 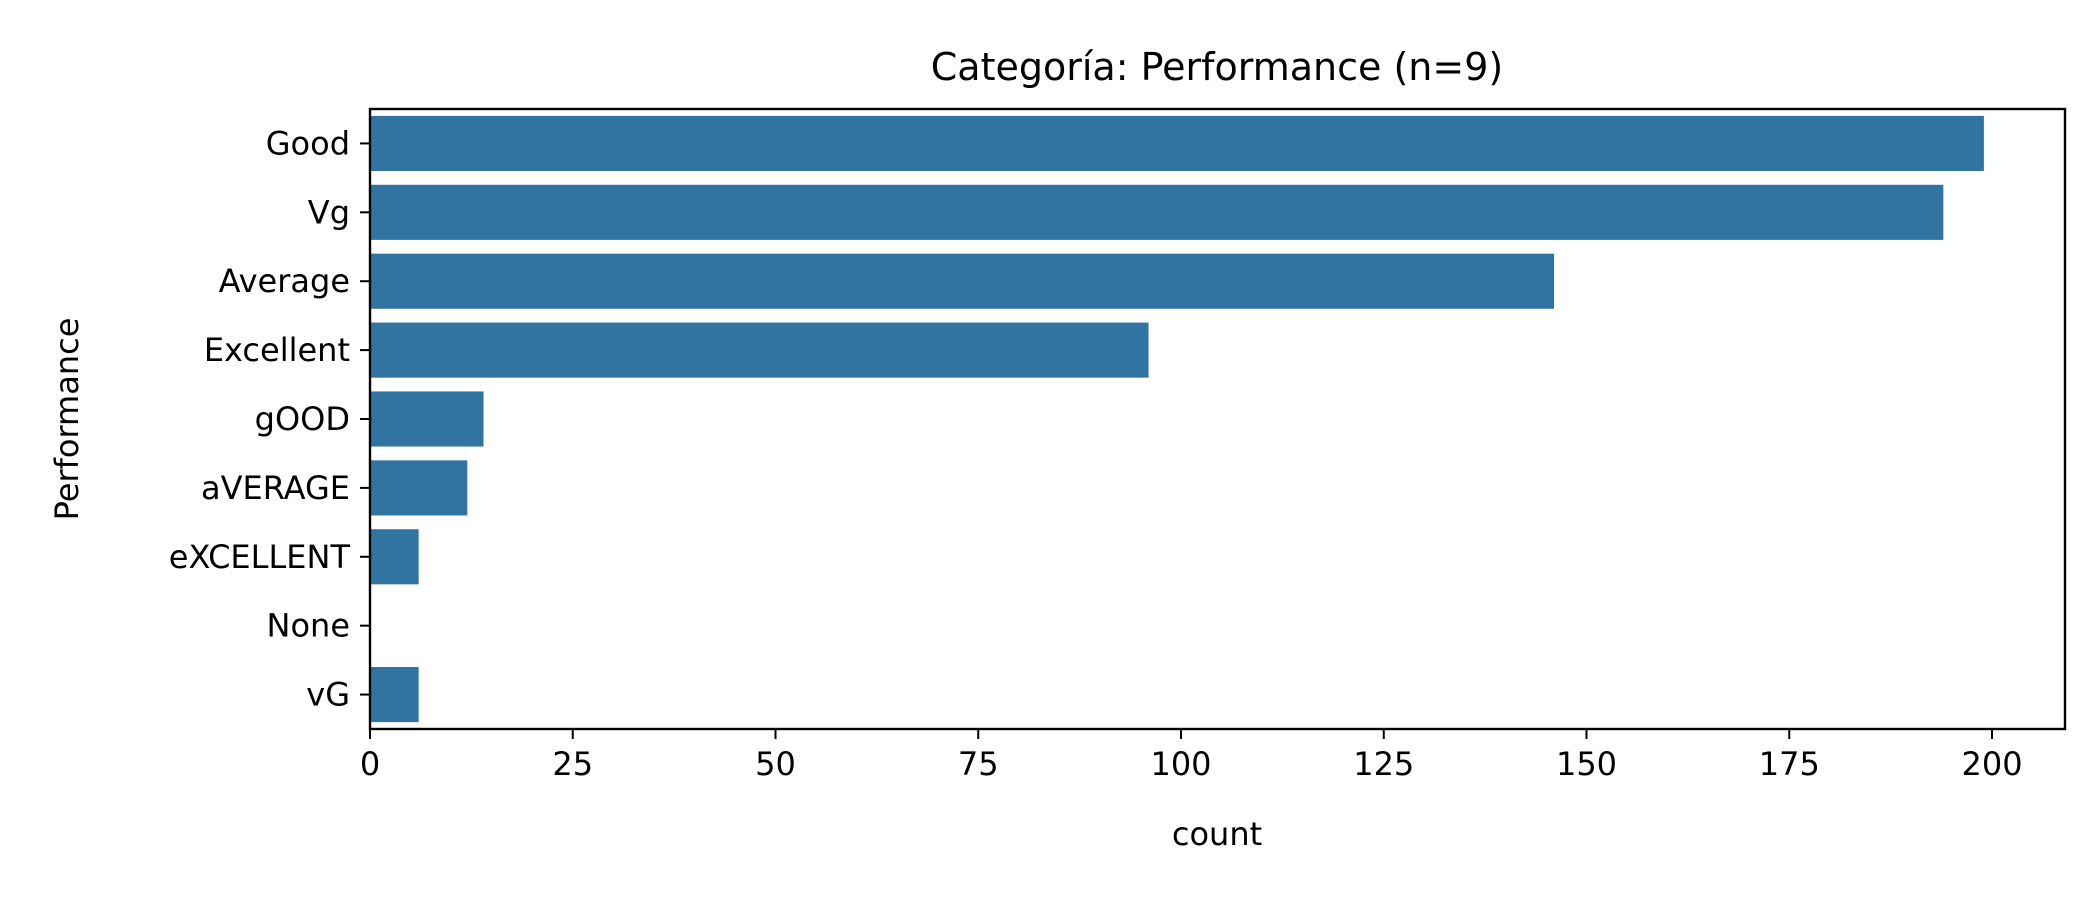 What do you see at coordinates (1217, 67) in the screenshot?
I see `chart-title: Categoría: Performance (n=9)` at bounding box center [1217, 67].